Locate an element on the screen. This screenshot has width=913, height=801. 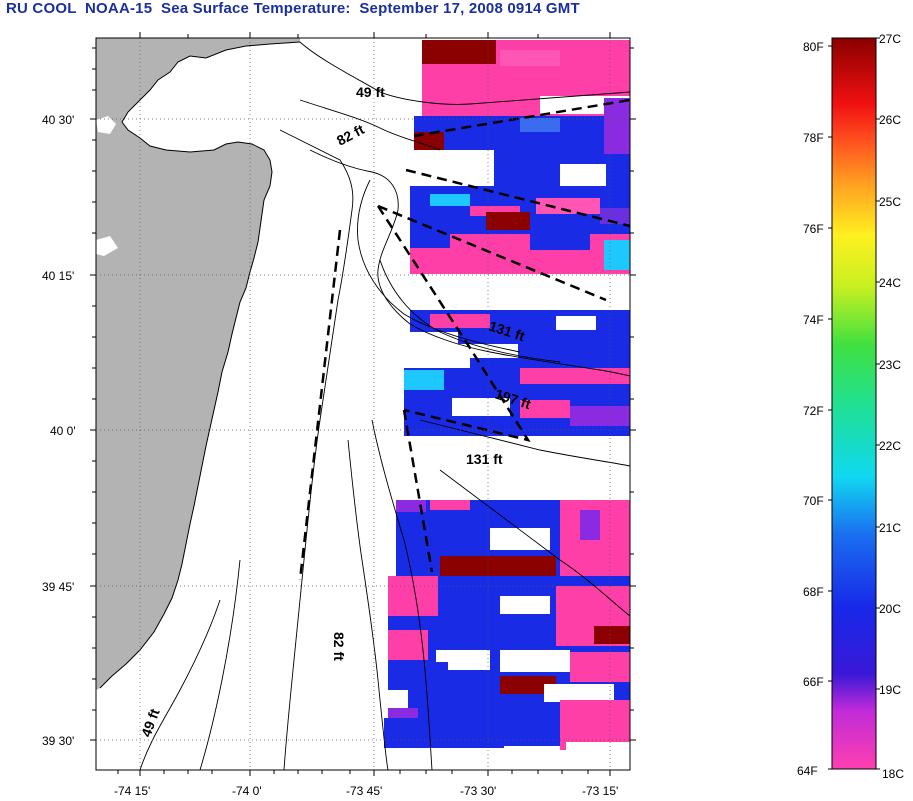
cb-f-76: 76F is located at coordinates (813, 229).